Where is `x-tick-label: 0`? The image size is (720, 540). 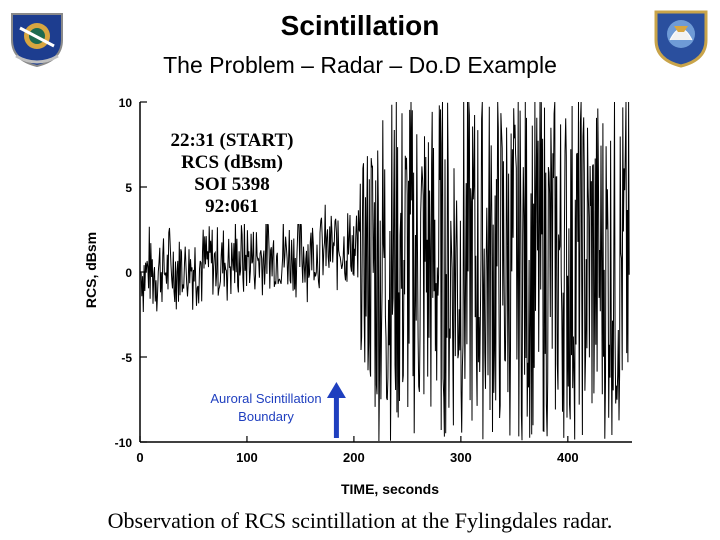
x-tick-label: 0 is located at coordinates (139, 457).